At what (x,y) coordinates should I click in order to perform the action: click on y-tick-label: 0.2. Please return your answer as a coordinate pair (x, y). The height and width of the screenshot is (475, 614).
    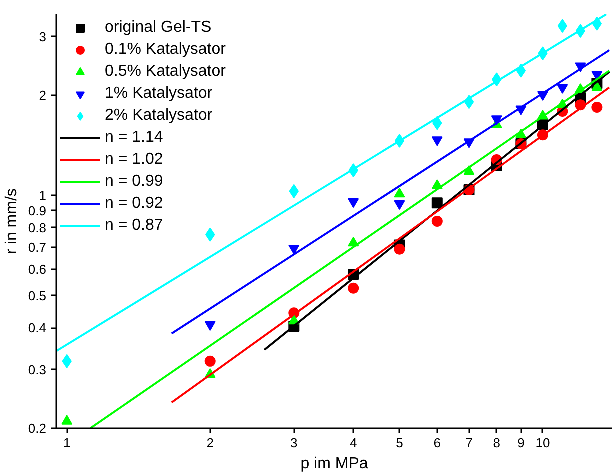
    Looking at the image, I should click on (37, 428).